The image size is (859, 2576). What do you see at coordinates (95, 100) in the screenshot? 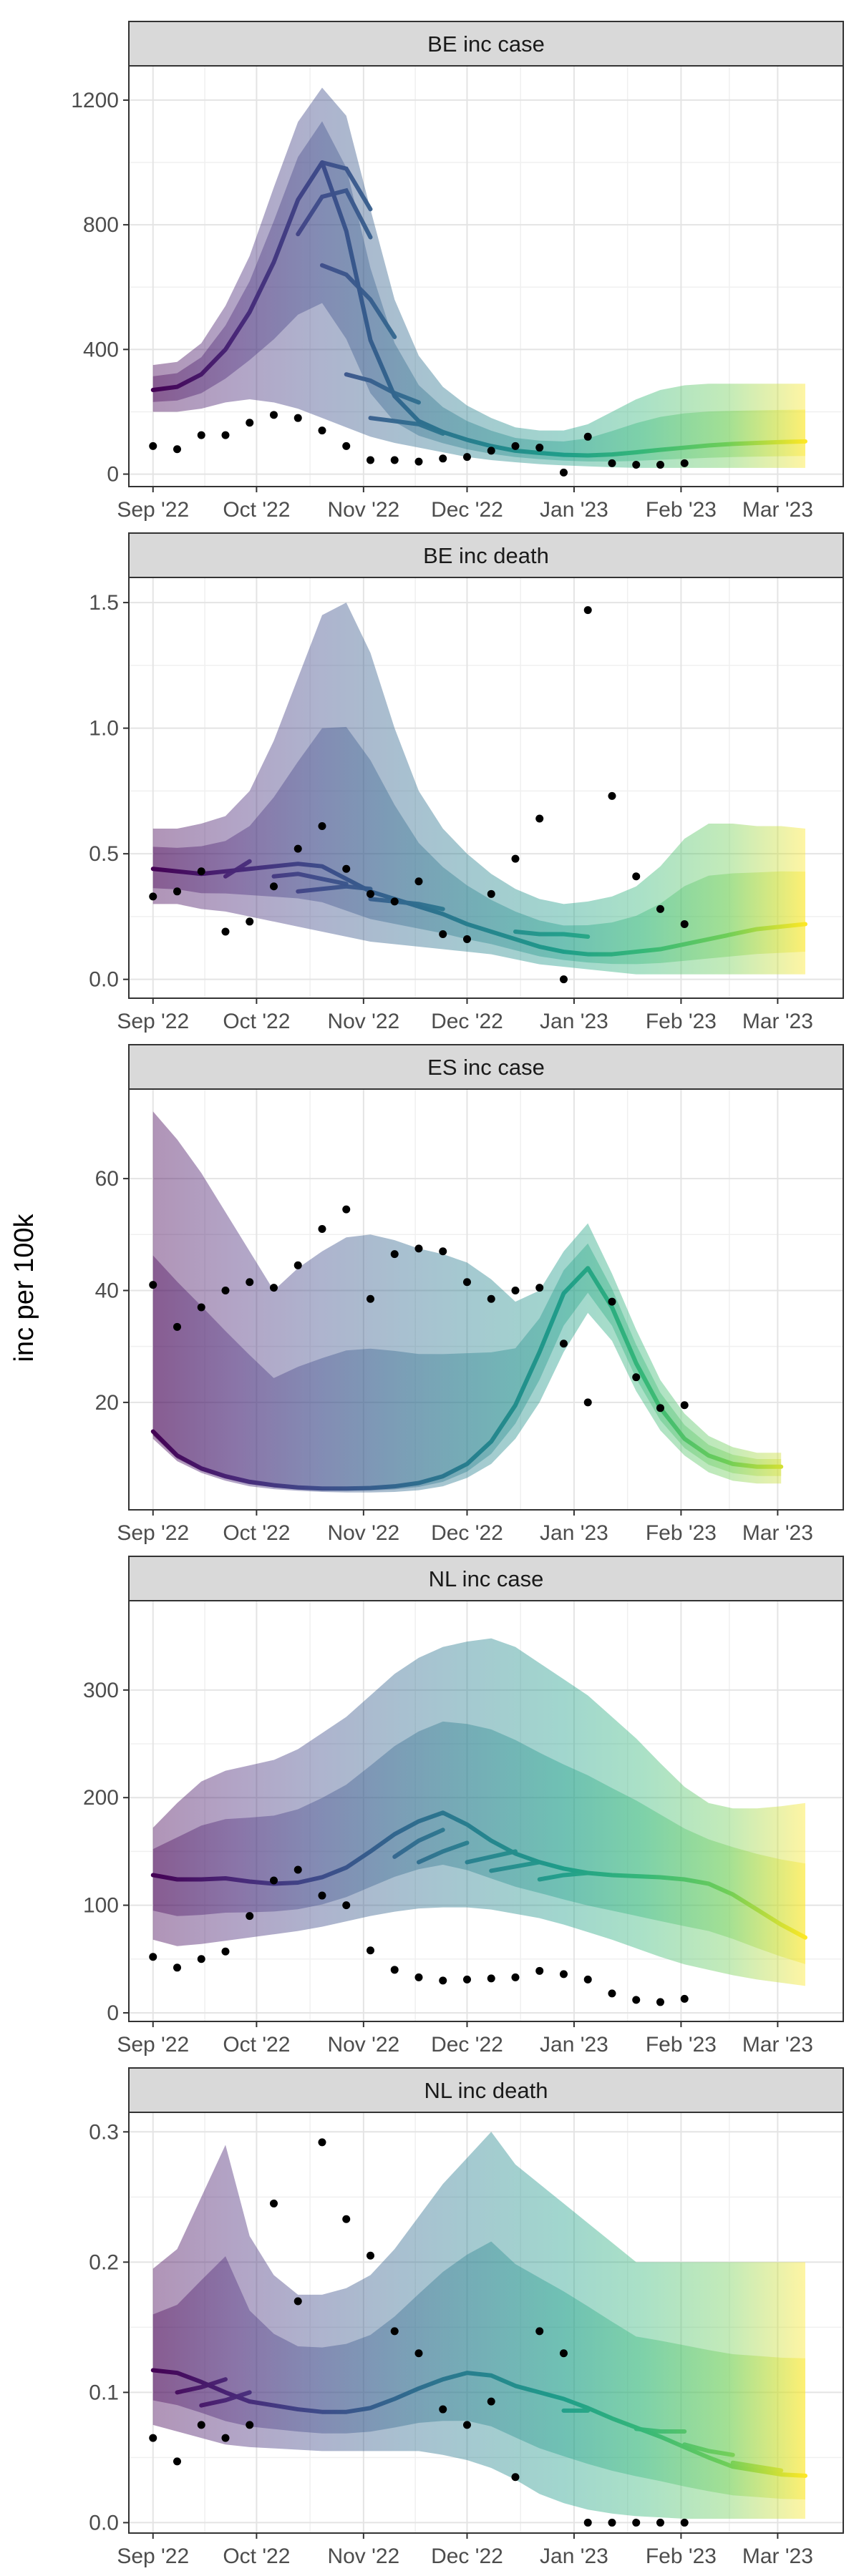
I see `y-tick-label: 1200` at bounding box center [95, 100].